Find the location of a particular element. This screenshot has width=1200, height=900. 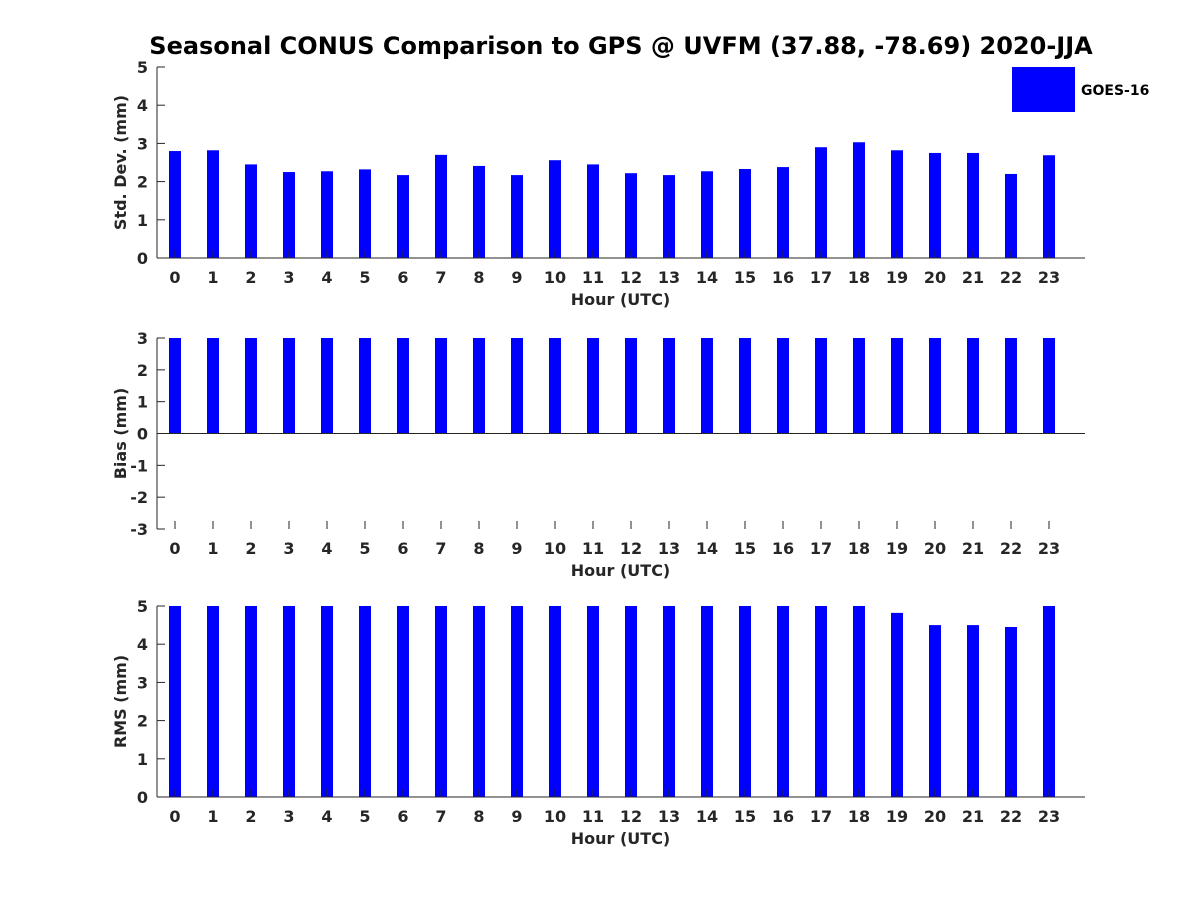

x-tick-label-std-dev: 13 is located at coordinates (669, 277).